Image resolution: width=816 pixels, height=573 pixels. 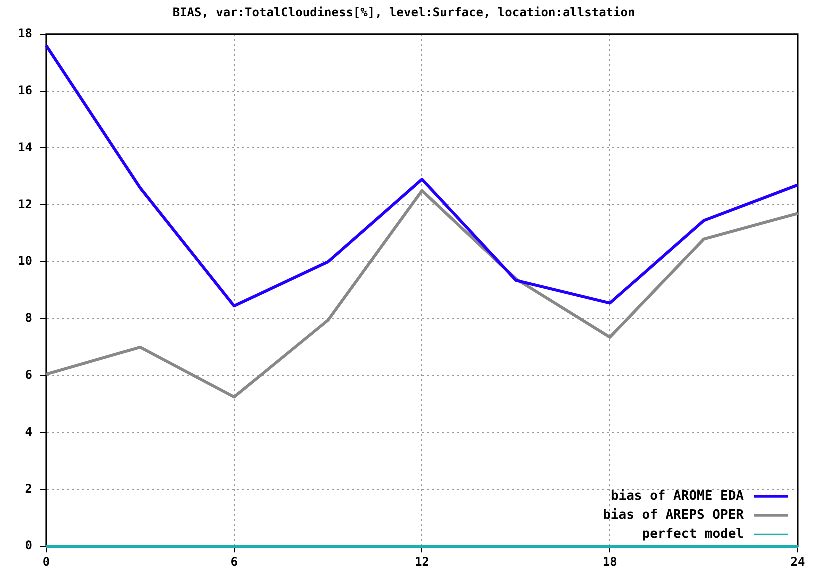 What do you see at coordinates (404, 12) in the screenshot?
I see `chart-title: BIAS, var:TotalCloudiness[%], level:Surface, location:allstation` at bounding box center [404, 12].